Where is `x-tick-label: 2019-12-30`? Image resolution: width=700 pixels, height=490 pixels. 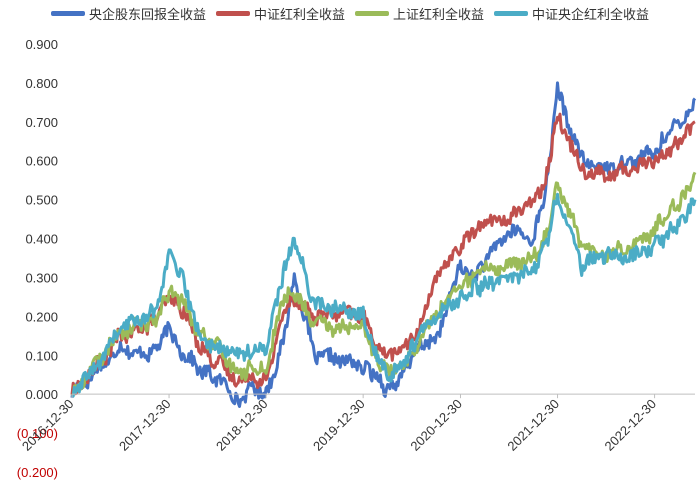 x-tick-label: 2019-12-30 is located at coordinates (339, 425).